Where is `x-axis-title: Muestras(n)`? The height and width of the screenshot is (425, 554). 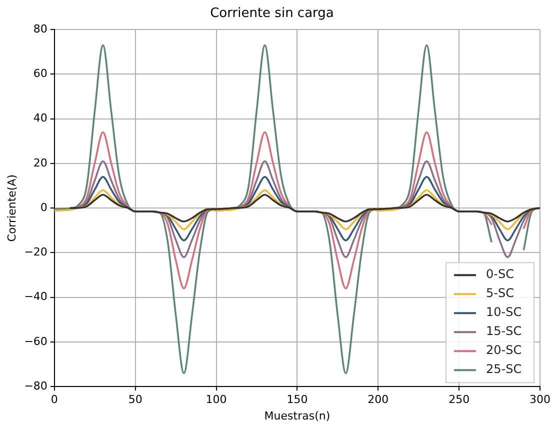
x-axis-title: Muestras(n) is located at coordinates (297, 415).